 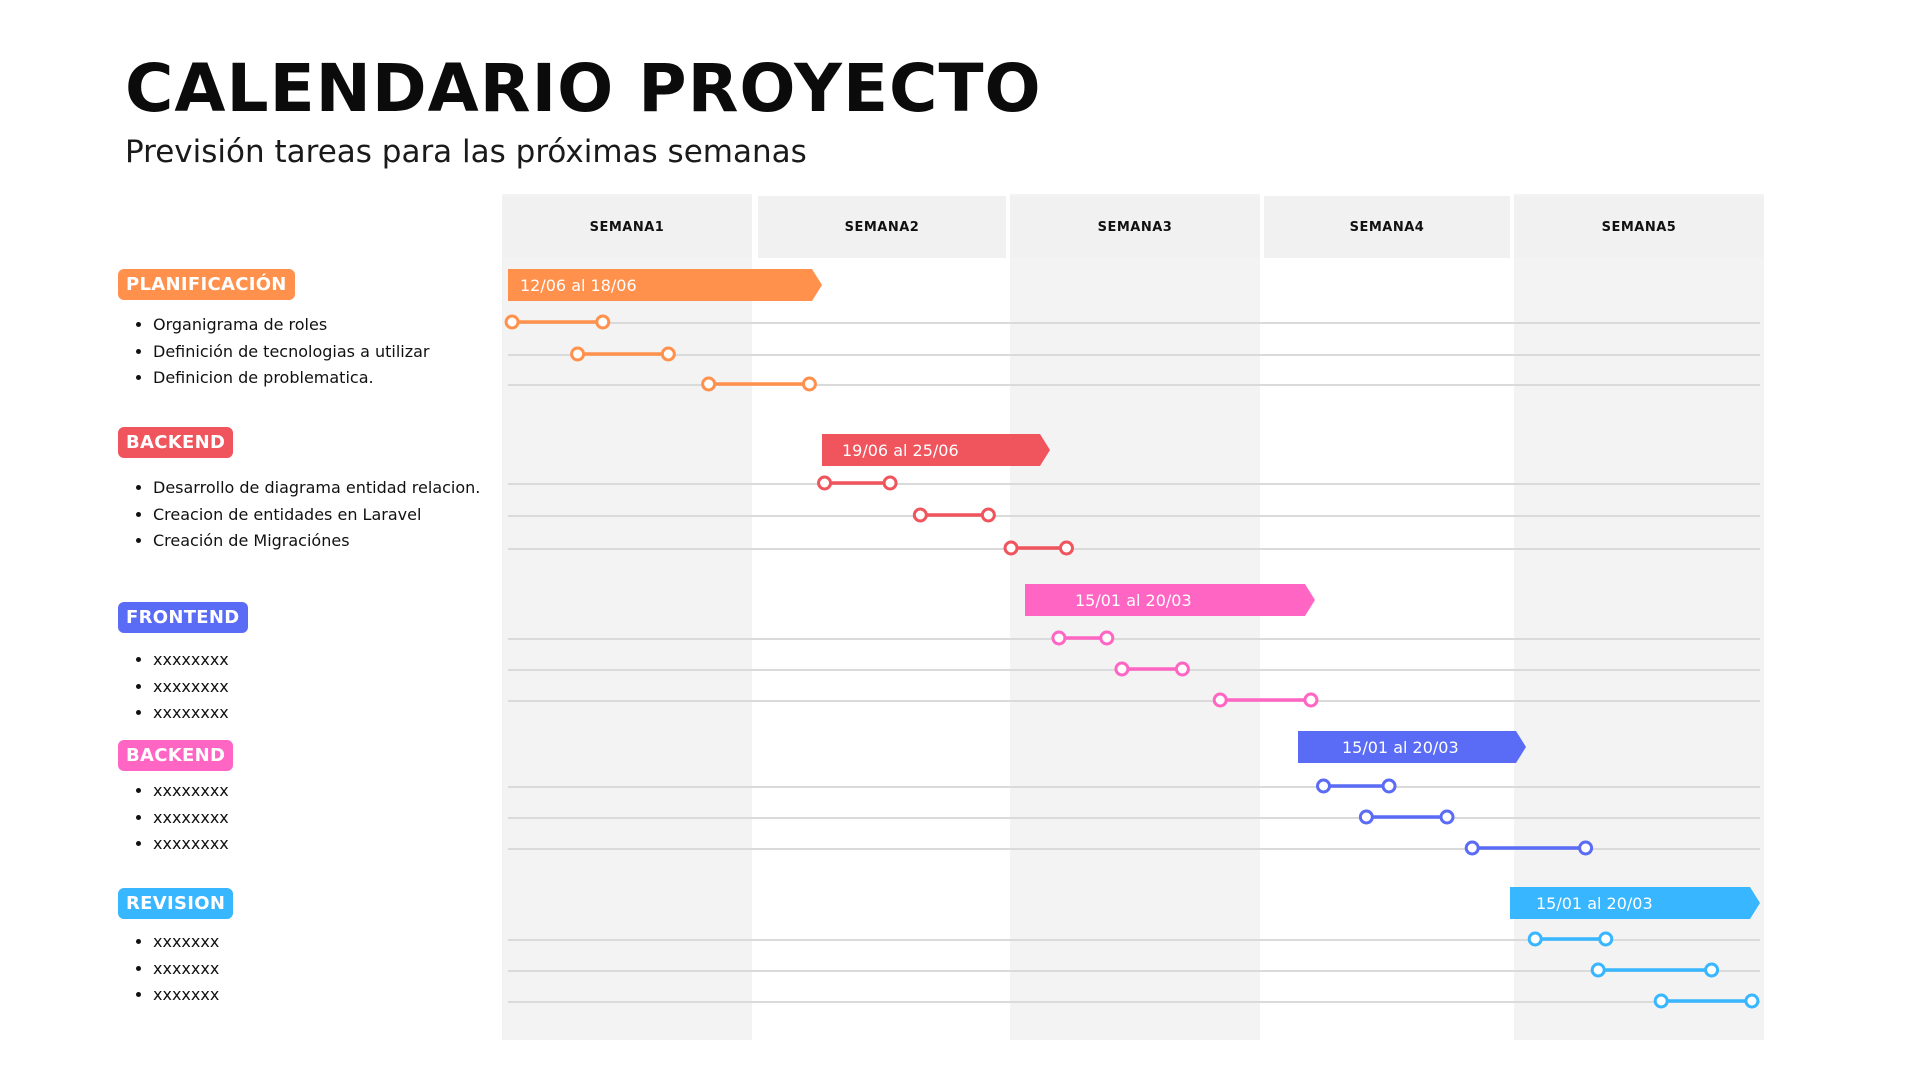 I want to click on section-tag-backend: BACKEND, so click(x=176, y=442).